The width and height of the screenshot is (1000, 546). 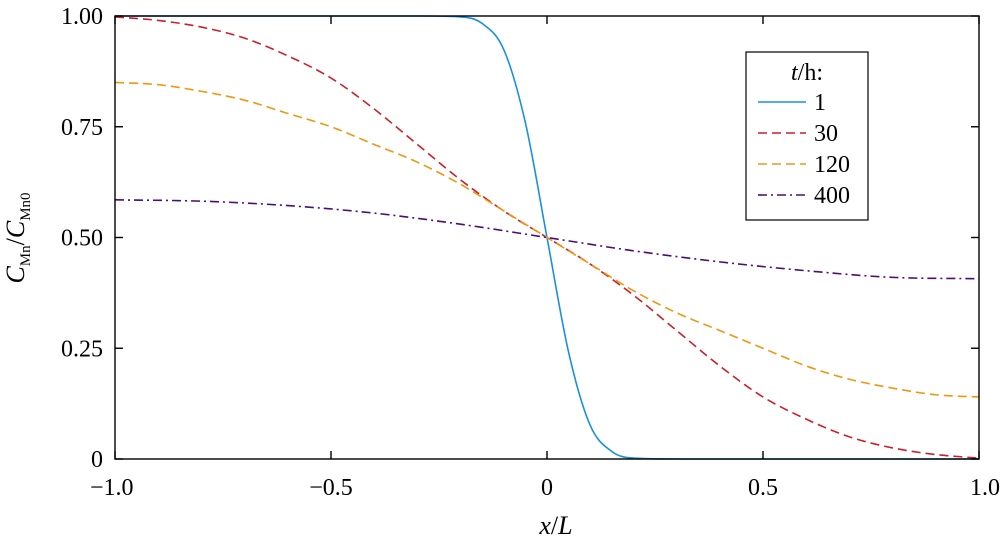 I want to click on legend-label-400: 400, so click(x=832, y=196).